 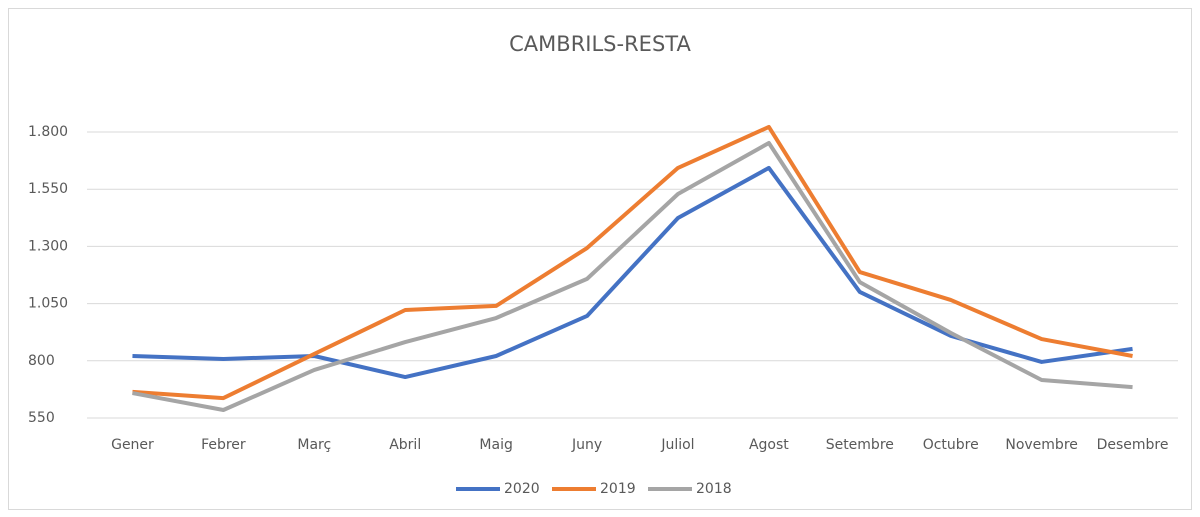 What do you see at coordinates (48, 189) in the screenshot?
I see `y-tick-label: 1.550` at bounding box center [48, 189].